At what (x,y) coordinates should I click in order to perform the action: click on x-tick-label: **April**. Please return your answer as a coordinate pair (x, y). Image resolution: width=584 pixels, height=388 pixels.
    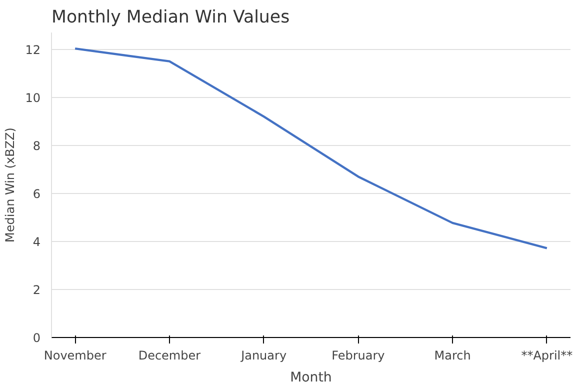
    Looking at the image, I should click on (547, 355).